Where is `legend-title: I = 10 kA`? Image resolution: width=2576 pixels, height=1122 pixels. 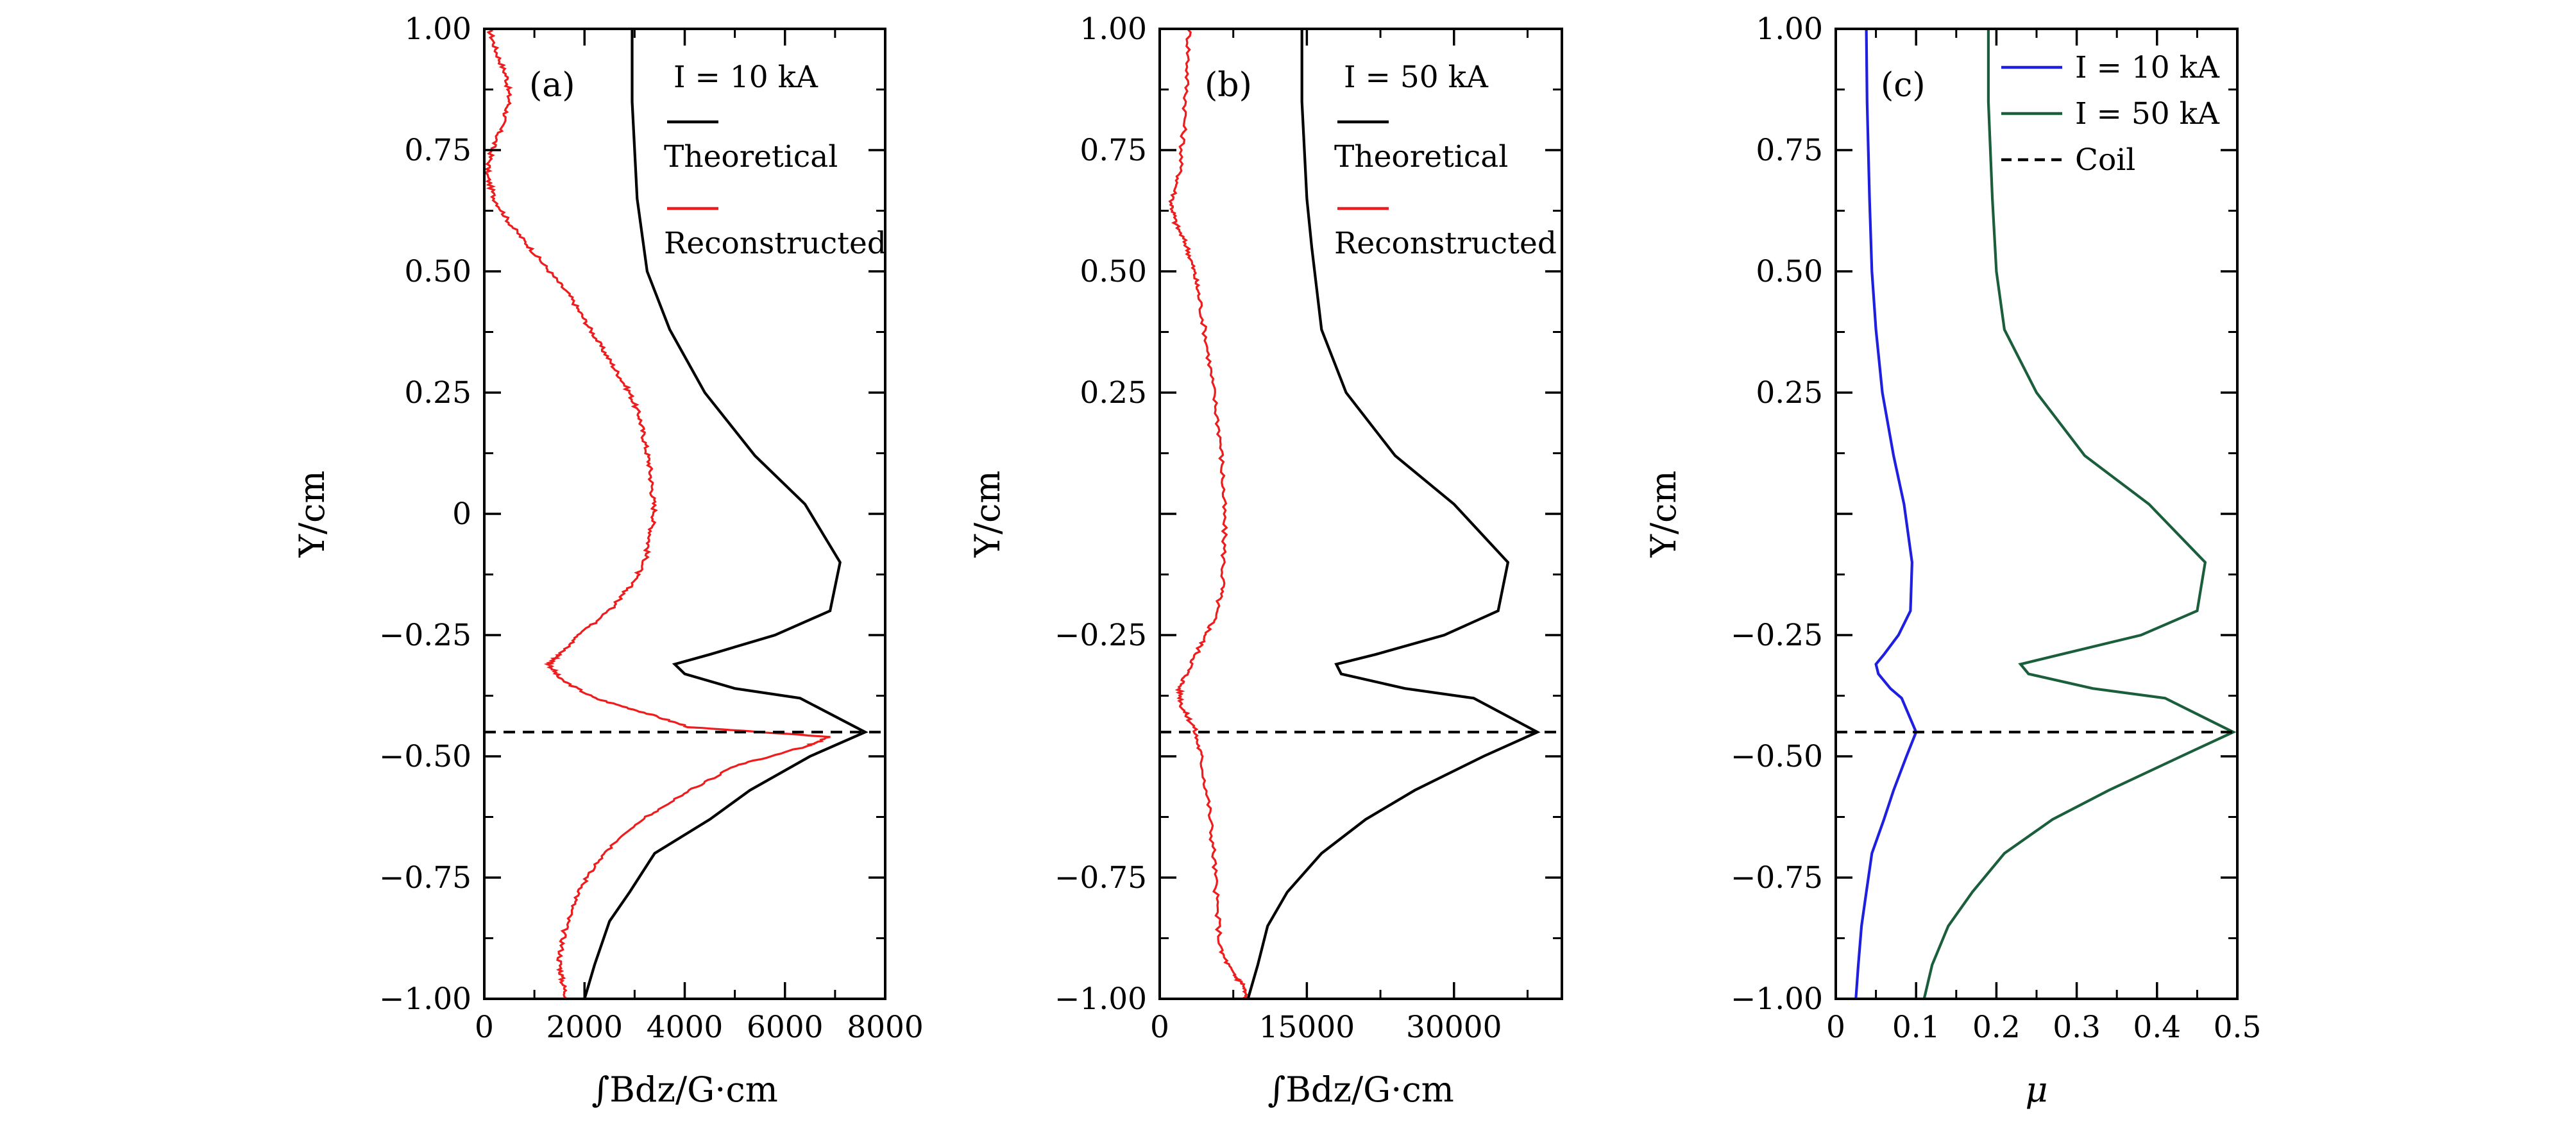
legend-title: I = 10 kA is located at coordinates (746, 77).